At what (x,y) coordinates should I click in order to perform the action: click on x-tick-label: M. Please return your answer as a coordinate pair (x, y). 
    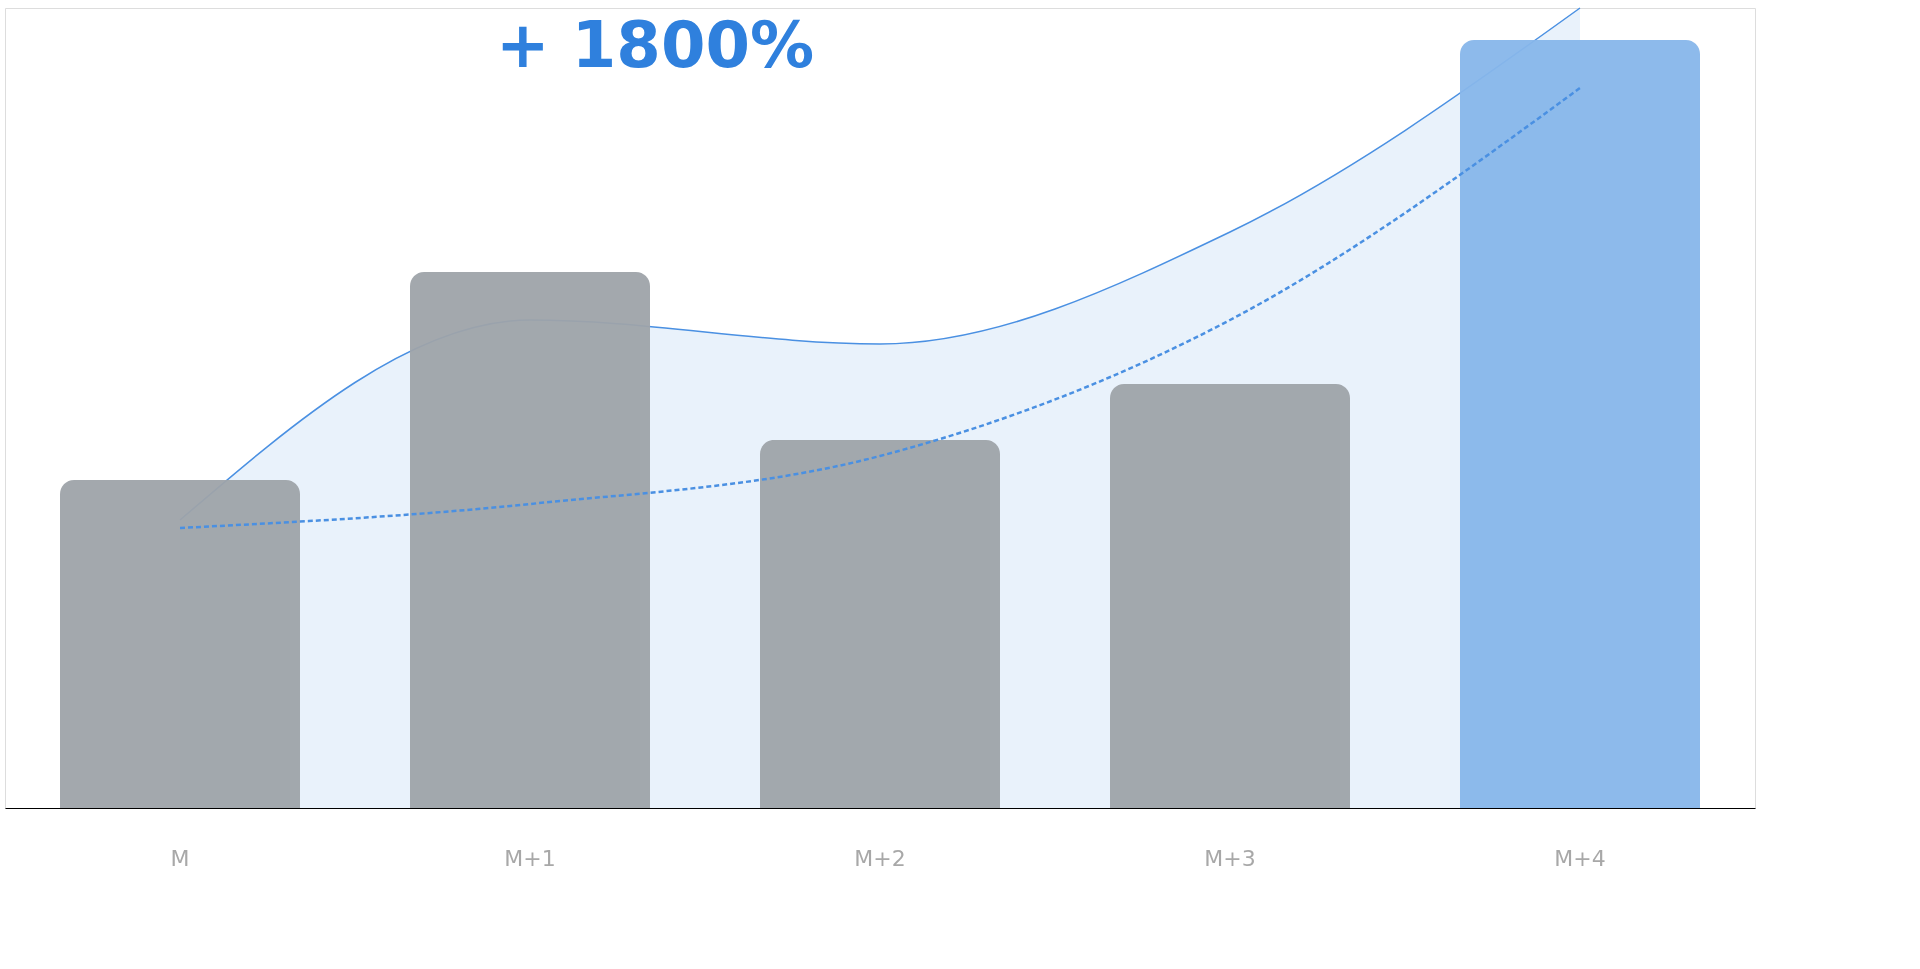
    Looking at the image, I should click on (180, 858).